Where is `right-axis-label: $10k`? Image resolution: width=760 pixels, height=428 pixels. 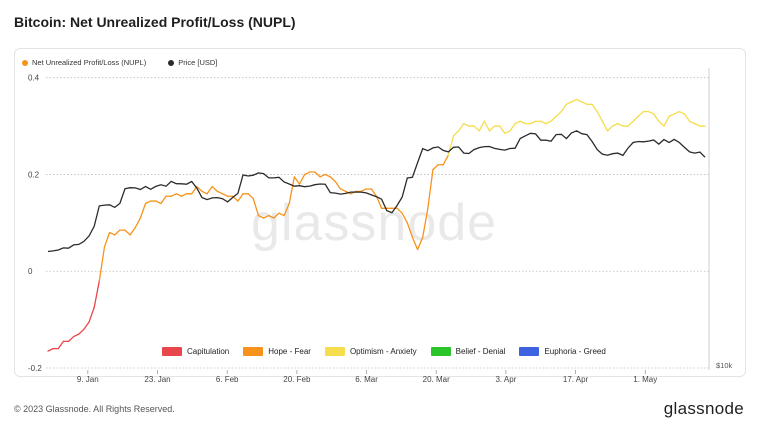
right-axis-label: $10k is located at coordinates (724, 365).